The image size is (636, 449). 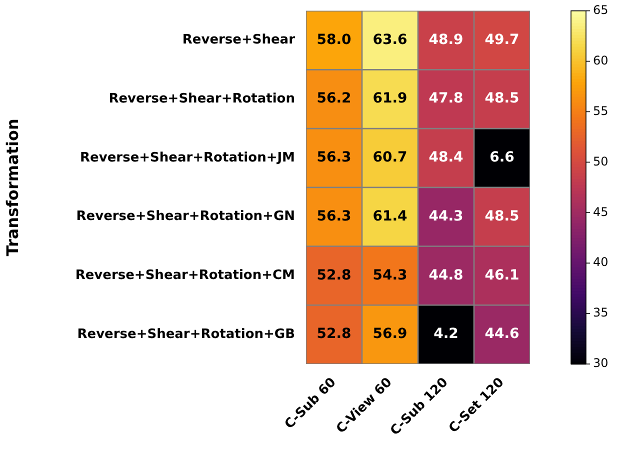 I want to click on color-bar-label: 50, so click(x=600, y=161).